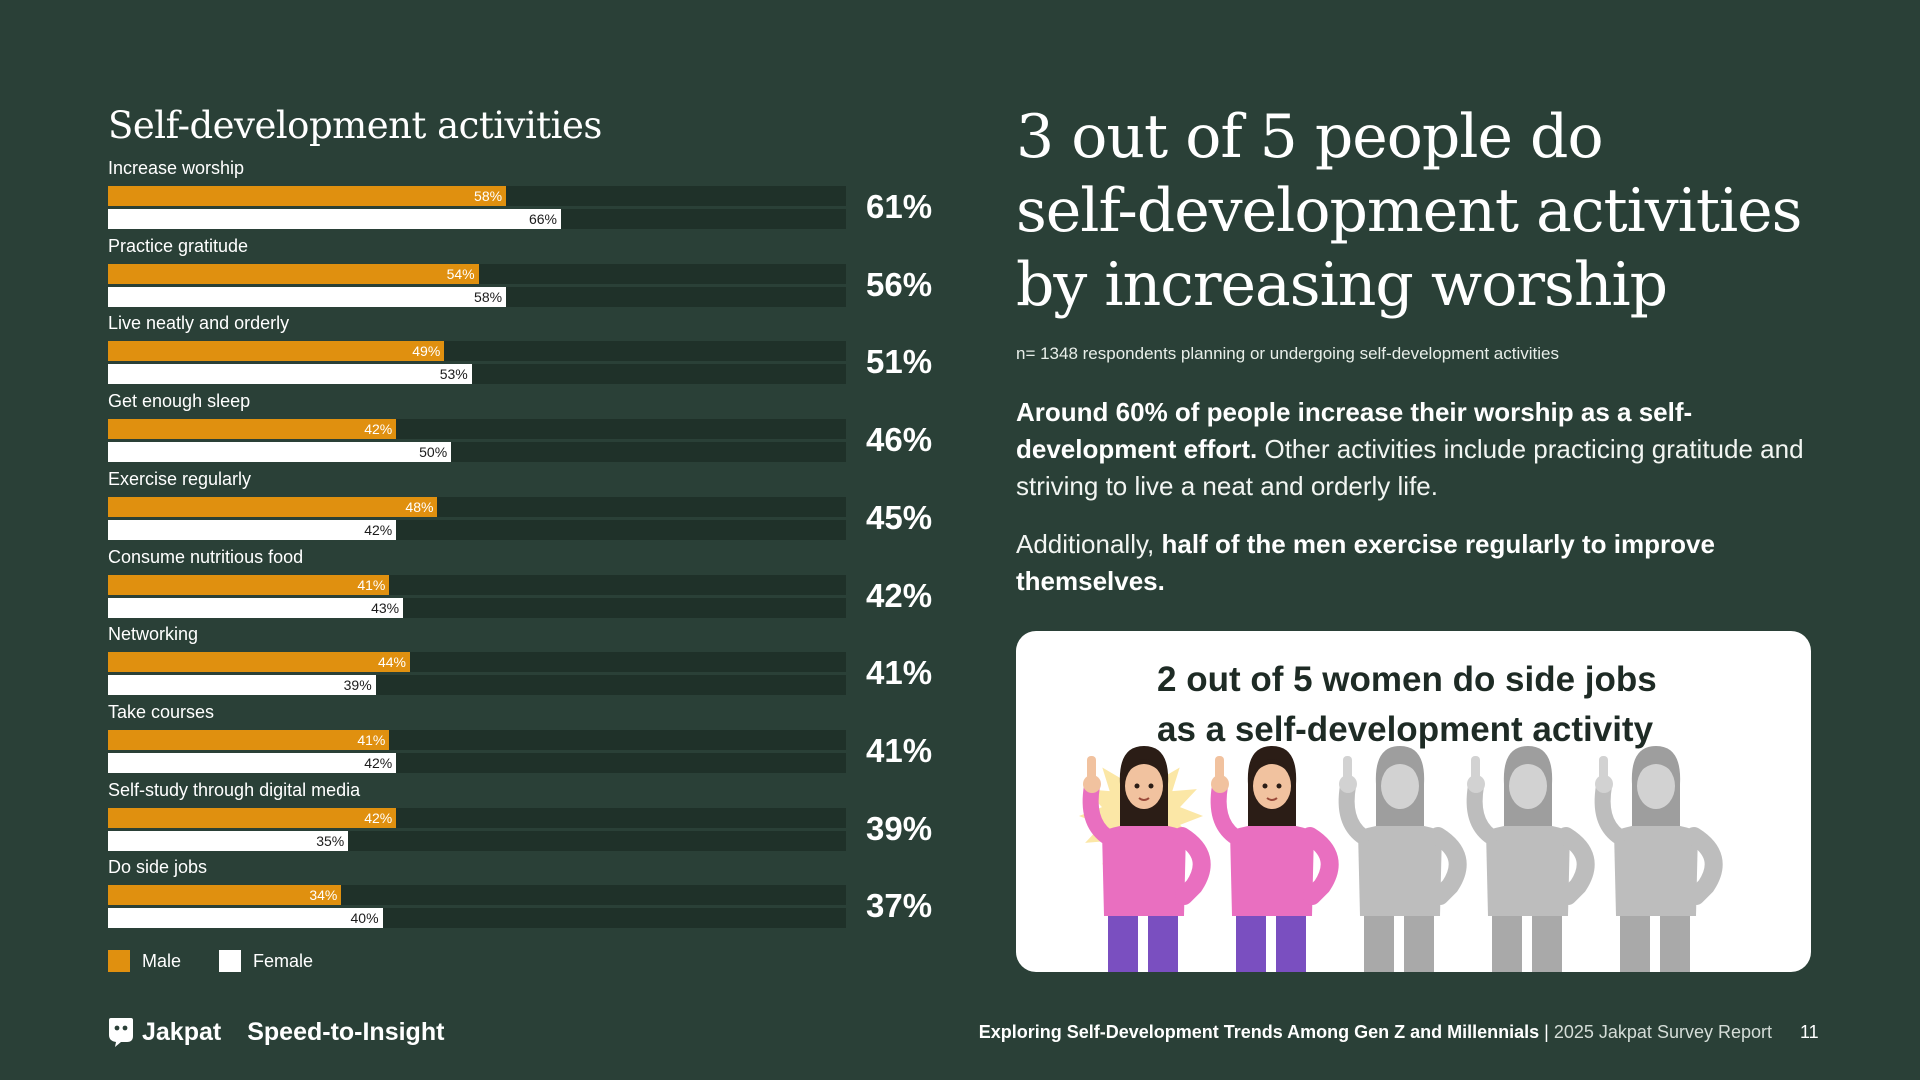  Describe the element at coordinates (477, 662) in the screenshot. I see `bar-track: 44%` at that location.